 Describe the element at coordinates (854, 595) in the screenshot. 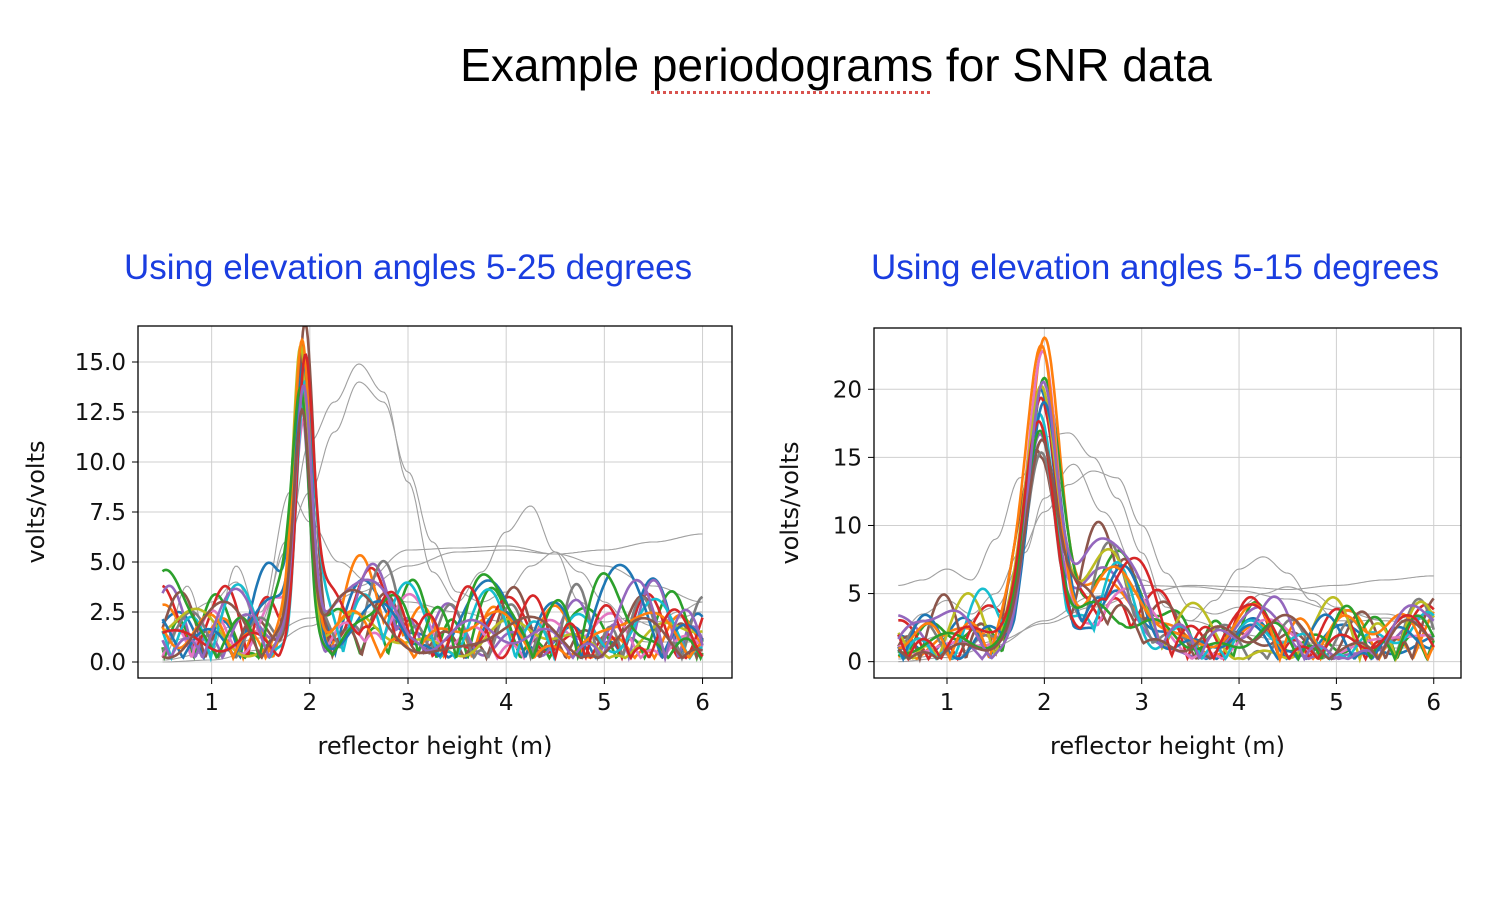

I see `y-tick-label: 5` at that location.